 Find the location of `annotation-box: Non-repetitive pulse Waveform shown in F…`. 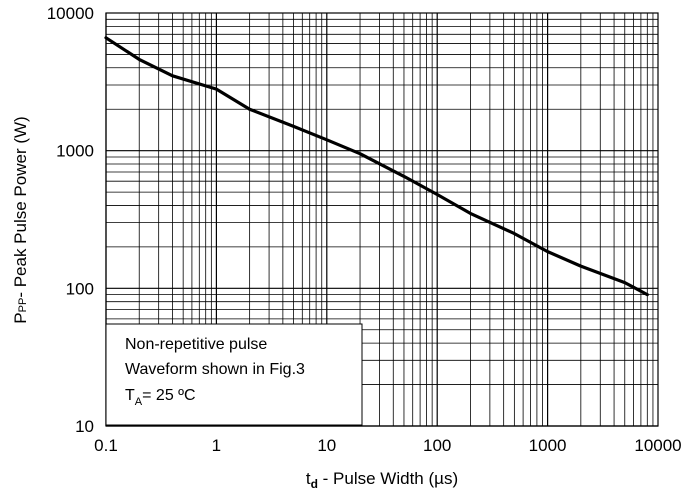

annotation-box: Non-repetitive pulse Waveform shown in F… is located at coordinates (234, 374).